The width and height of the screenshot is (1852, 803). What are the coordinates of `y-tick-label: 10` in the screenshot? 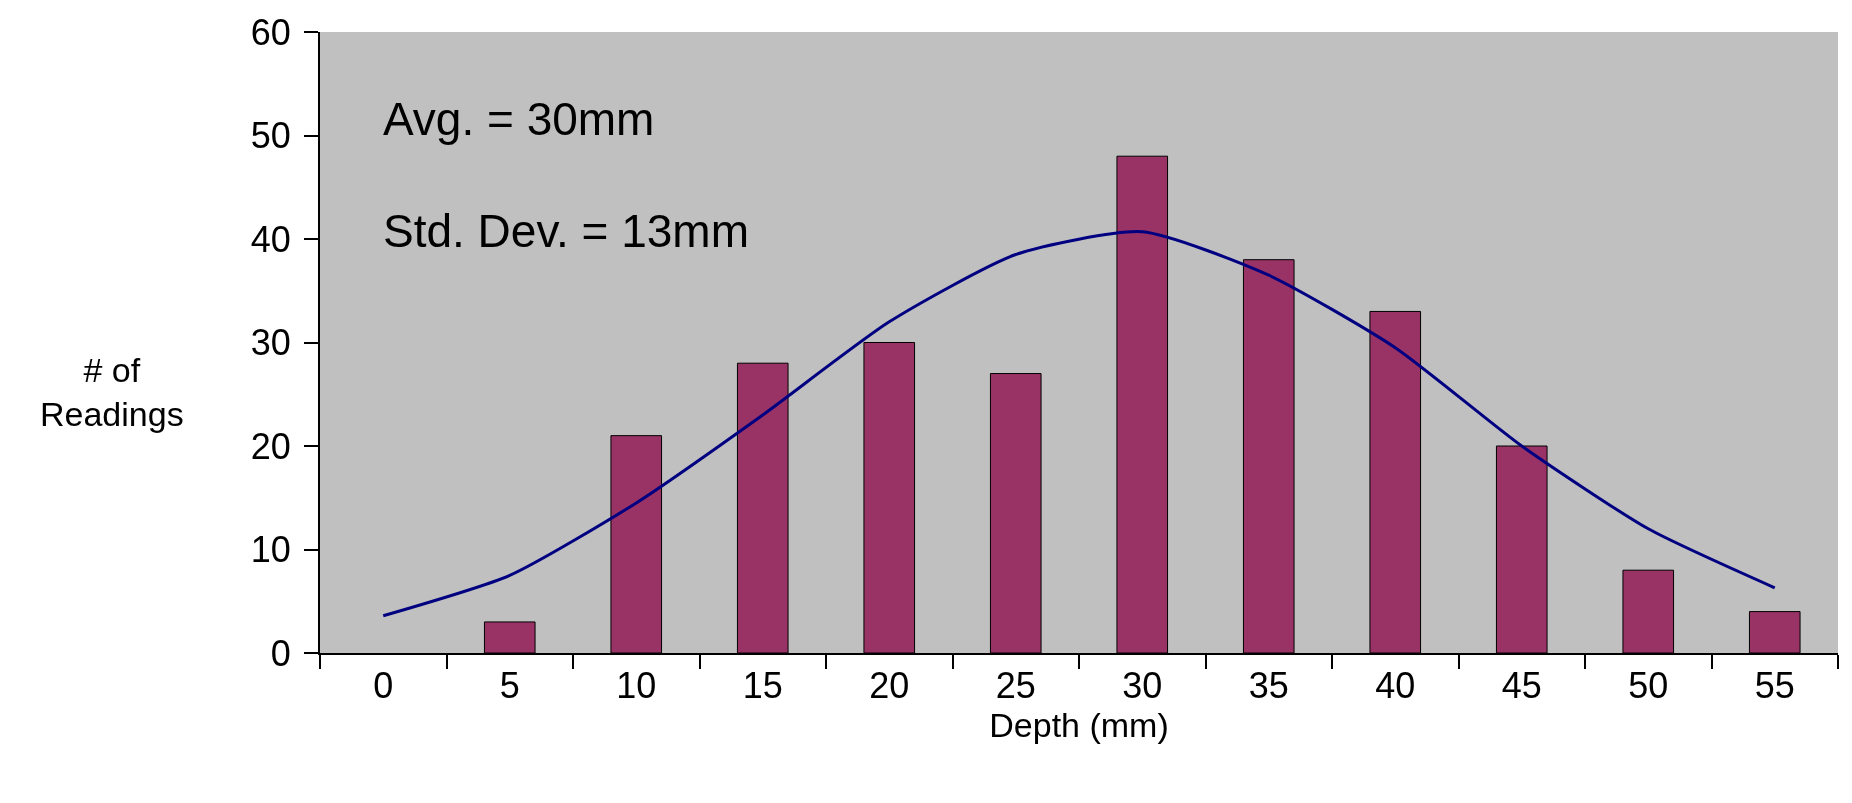 It's located at (270, 550).